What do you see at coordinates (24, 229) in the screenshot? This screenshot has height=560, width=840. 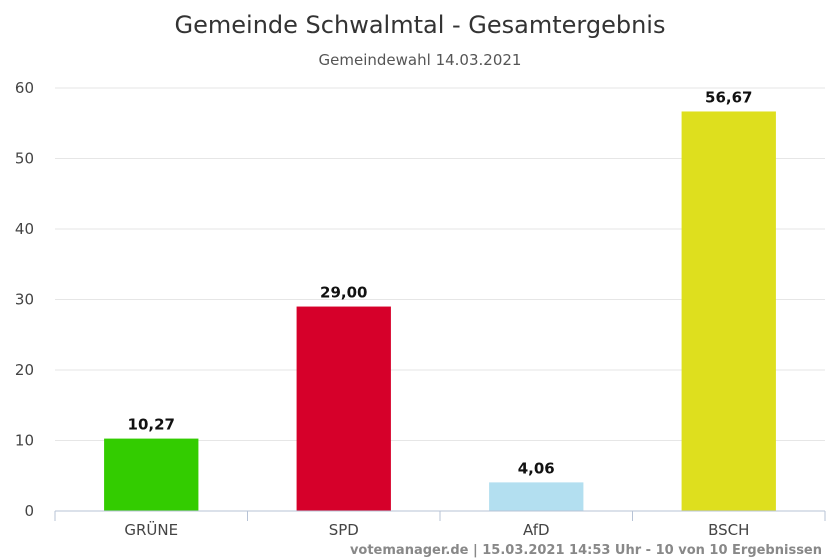 I see `y-tick-label: 40` at bounding box center [24, 229].